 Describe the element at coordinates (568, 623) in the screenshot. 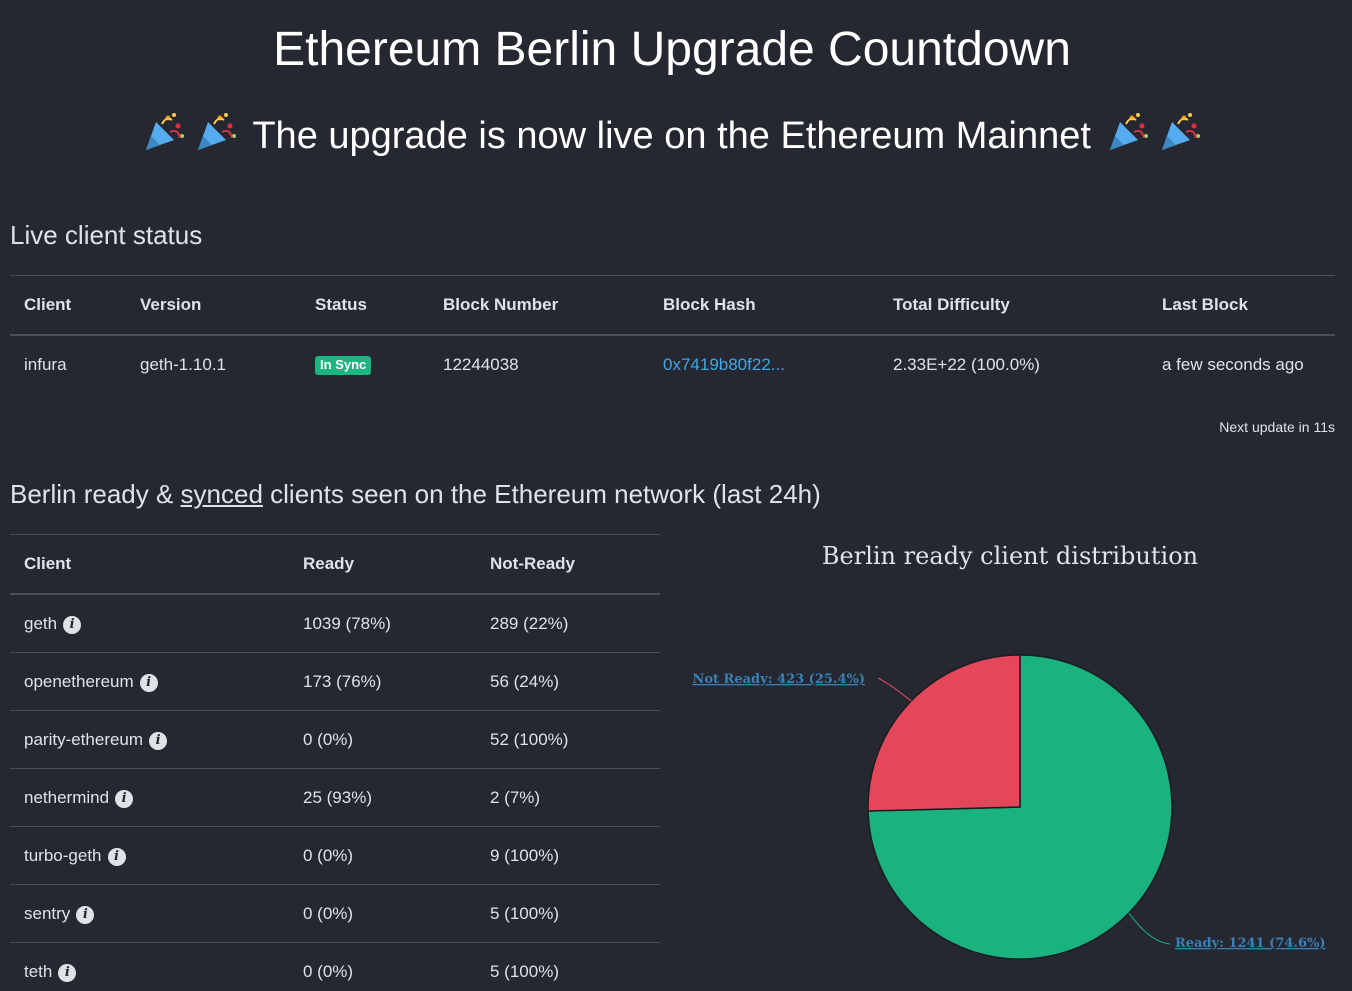

I see `not-ready-cell: 289 (22%)` at that location.